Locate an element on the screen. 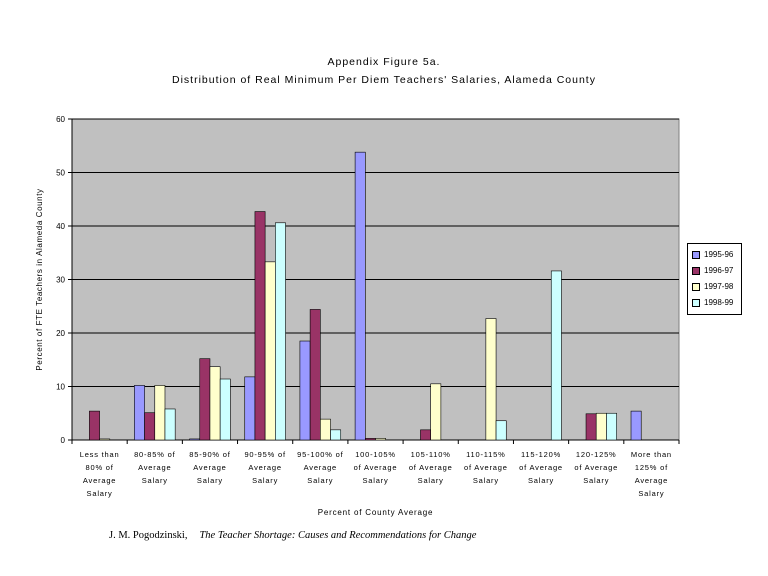 This screenshot has width=768, height=576. legend-item: 1995-96 is located at coordinates (712, 255).